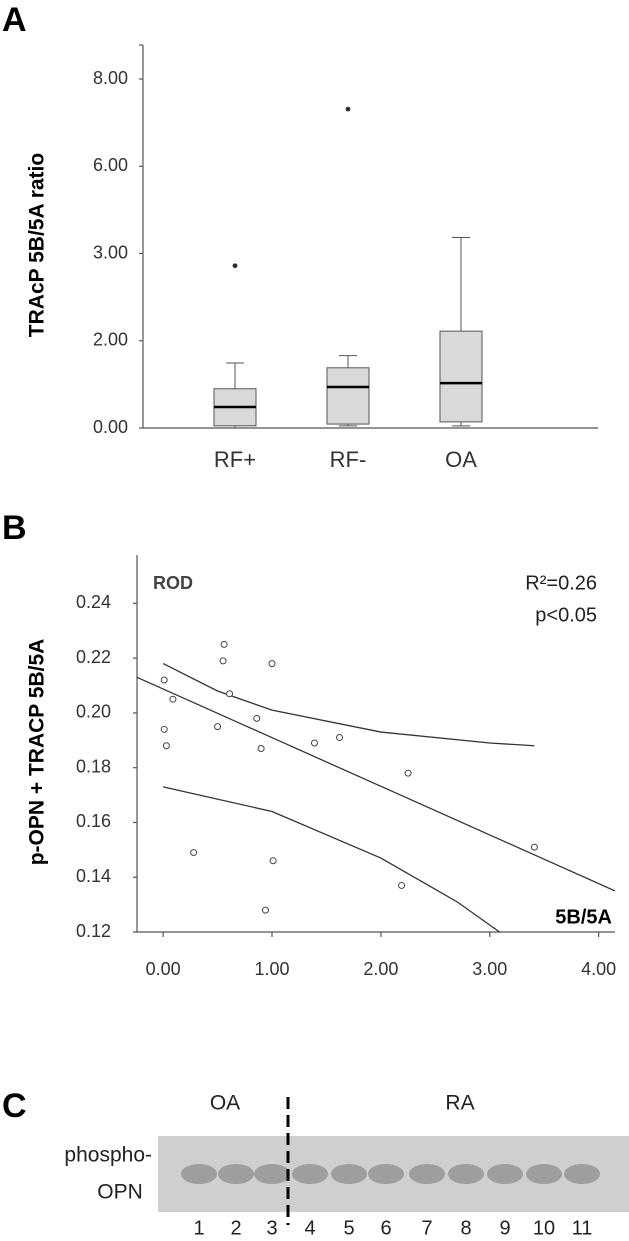  I want to click on lane-label: 5, so click(348, 1228).